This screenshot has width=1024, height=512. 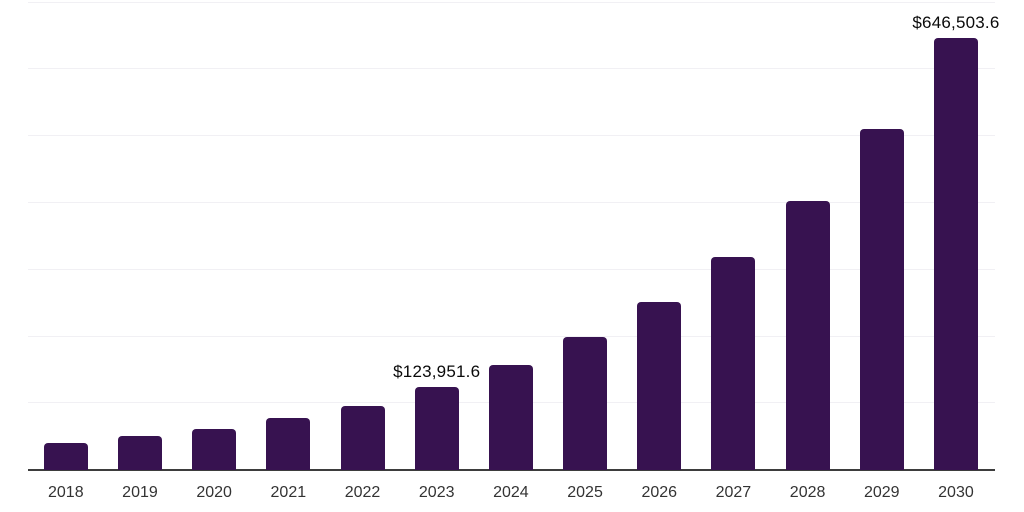 I want to click on bar-2026, so click(x=659, y=385).